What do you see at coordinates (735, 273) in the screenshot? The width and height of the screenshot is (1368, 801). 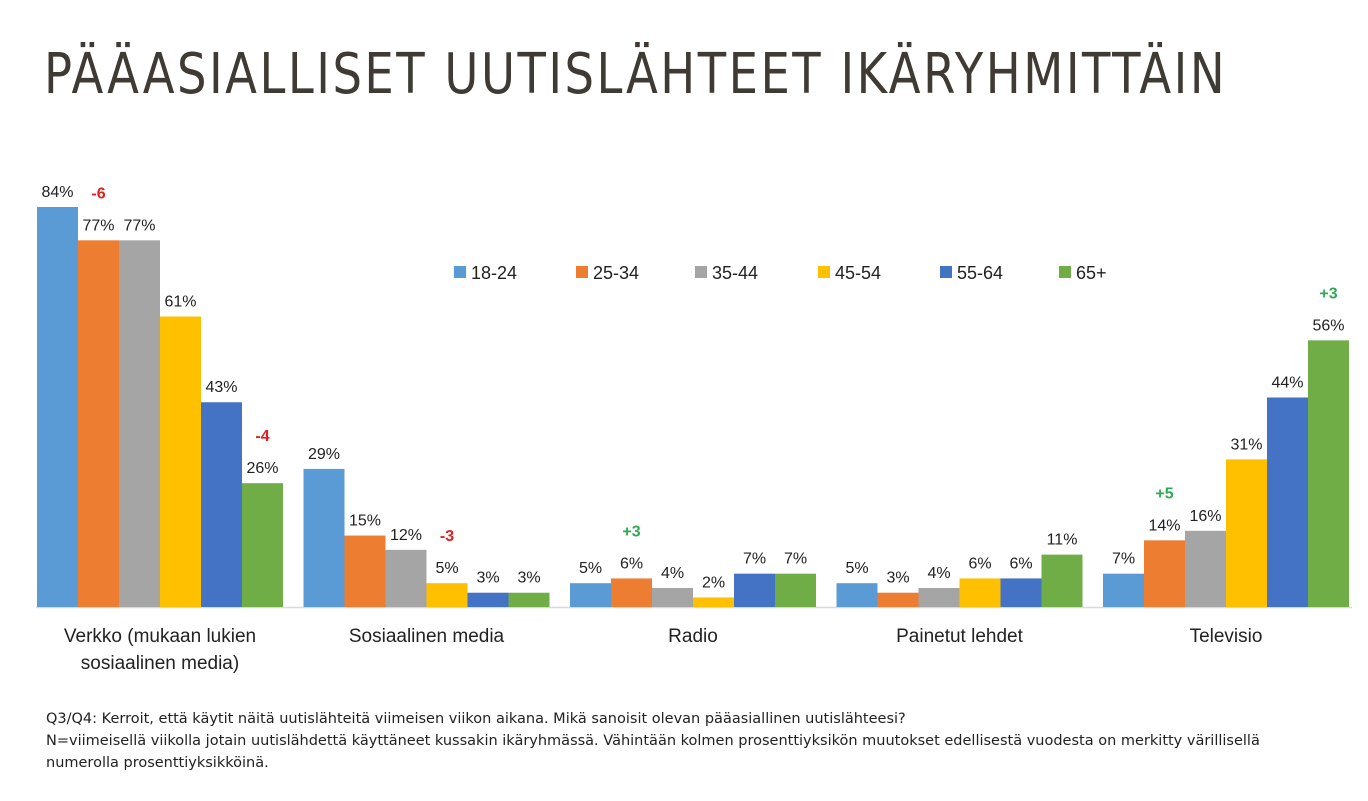 I see `legend-label: 35-44` at bounding box center [735, 273].